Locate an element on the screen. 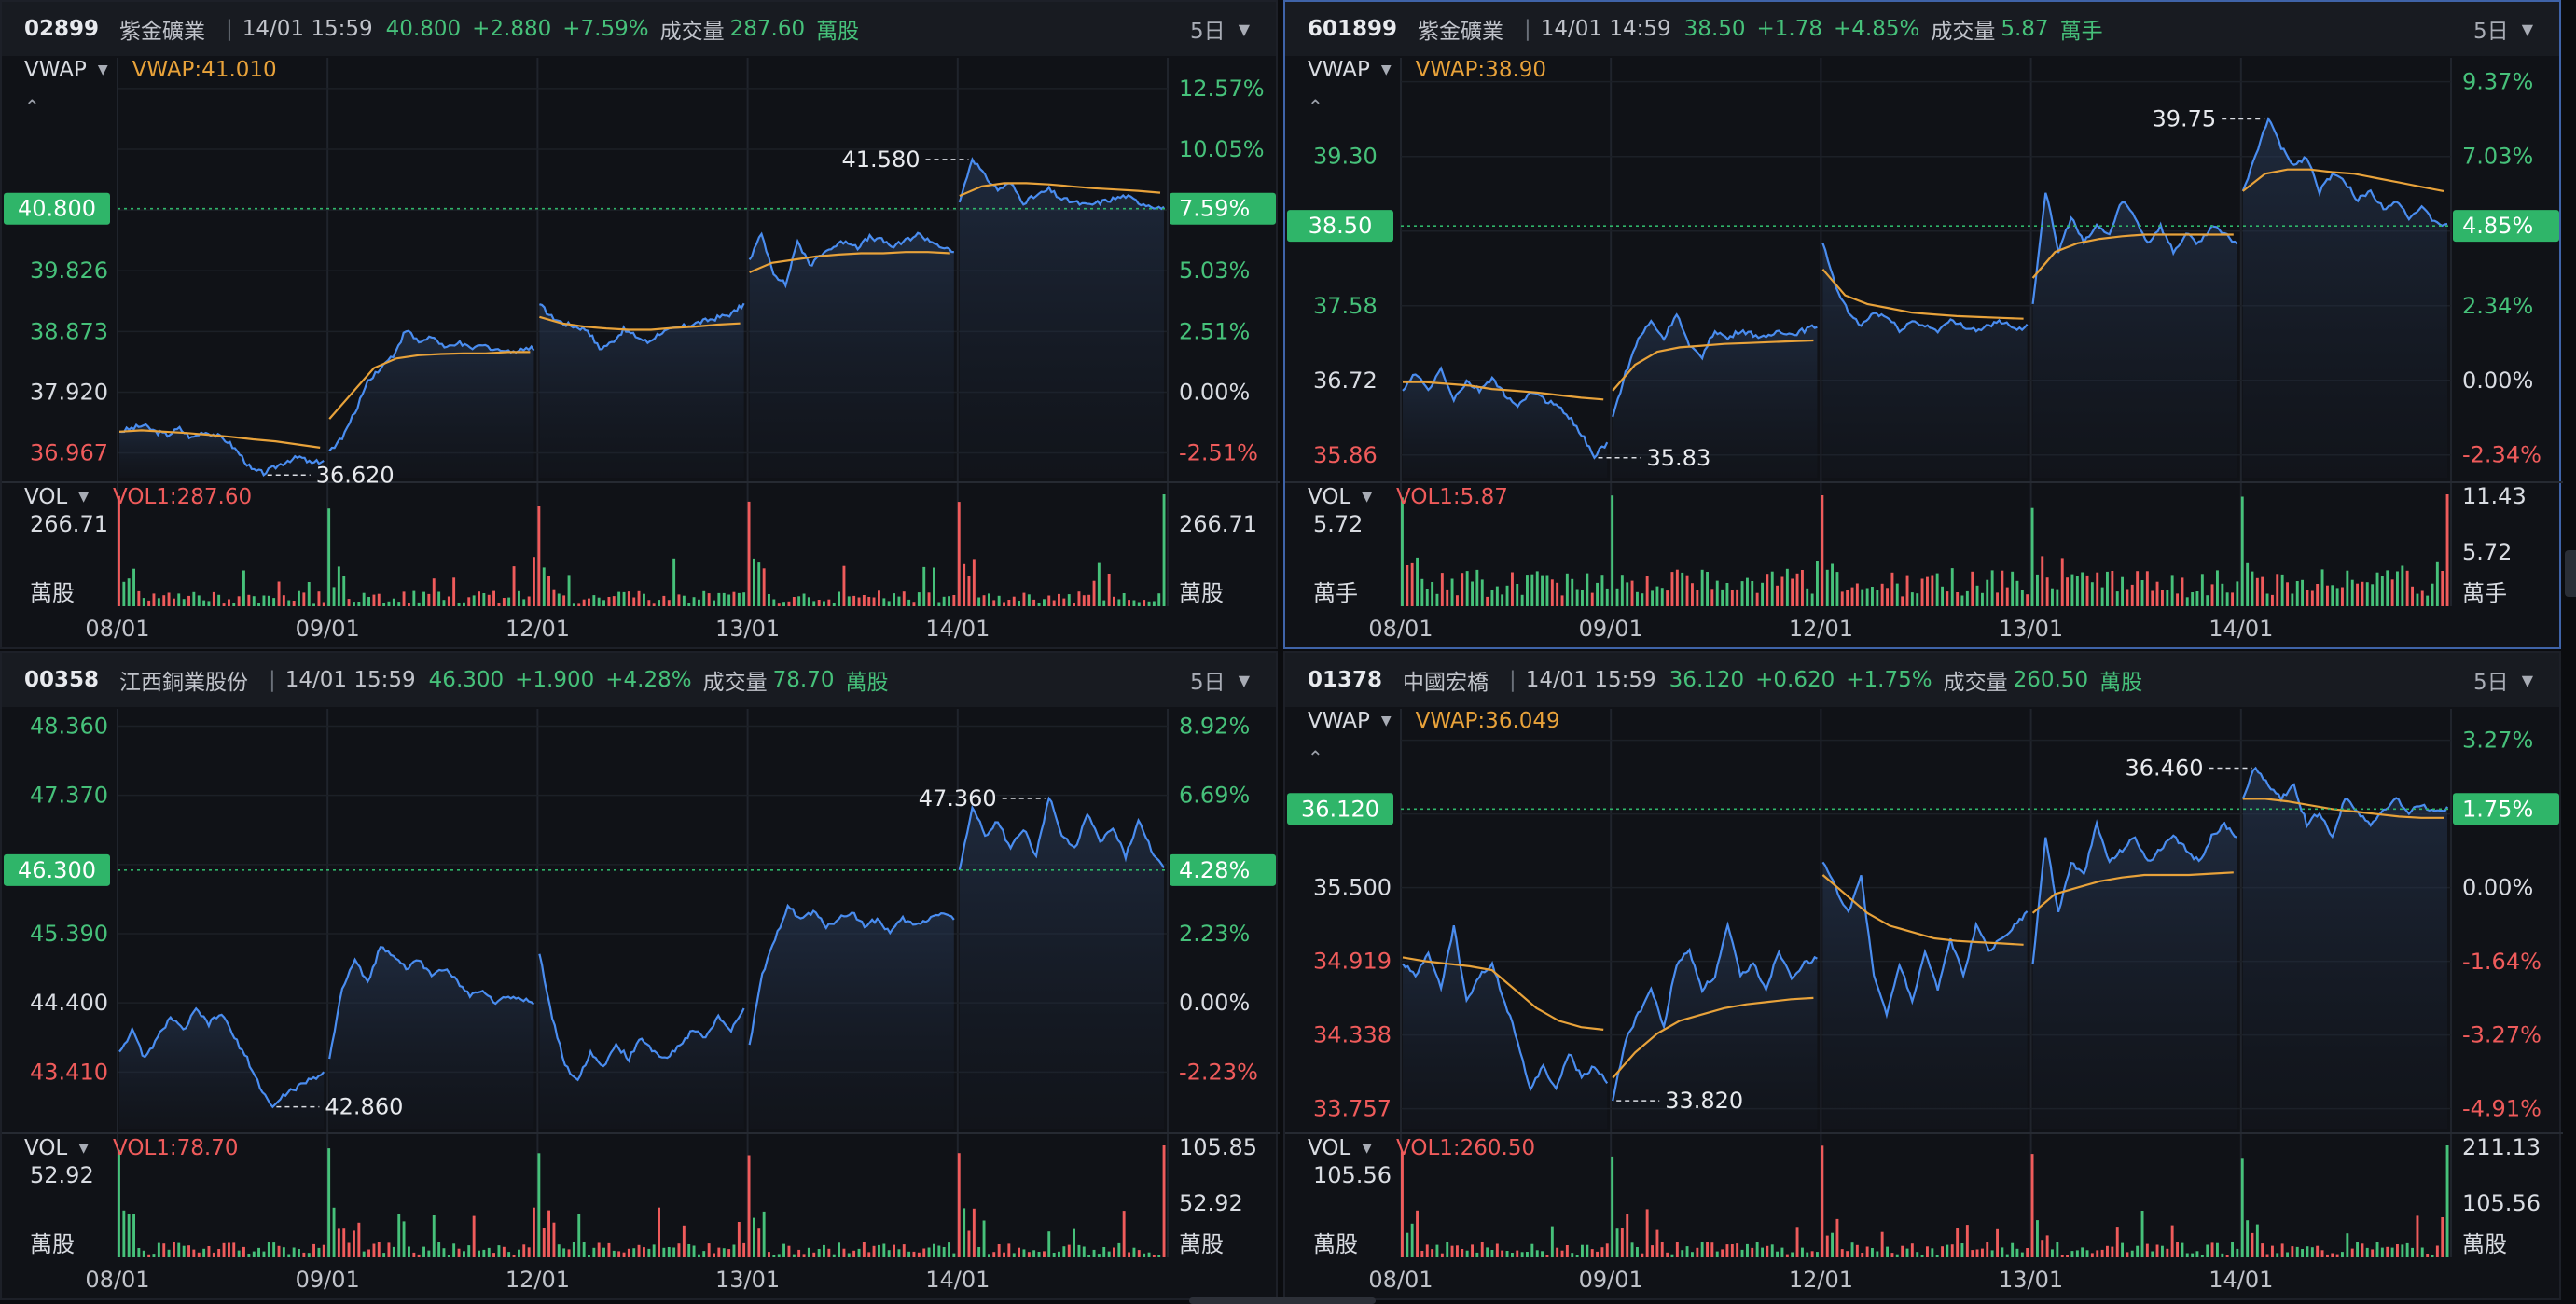 The height and width of the screenshot is (1304, 2576). volume-tick-left: 萬股 is located at coordinates (1335, 1244).